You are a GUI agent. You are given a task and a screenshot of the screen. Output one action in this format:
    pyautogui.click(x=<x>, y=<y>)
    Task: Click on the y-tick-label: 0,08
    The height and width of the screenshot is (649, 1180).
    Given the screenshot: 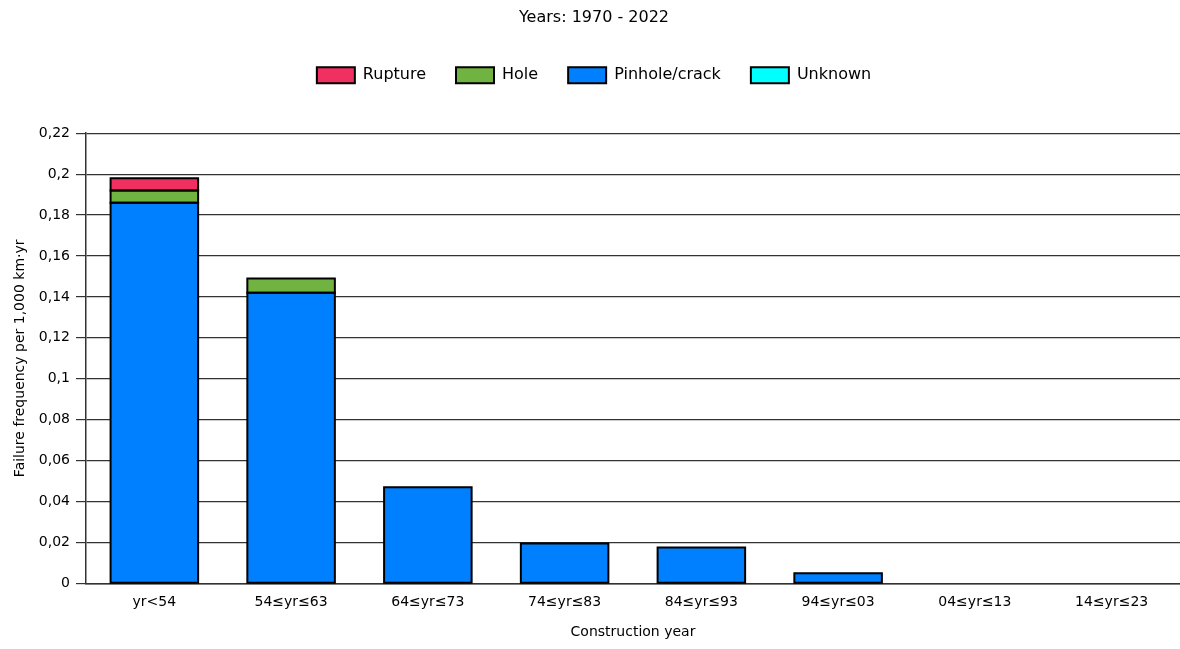 What is the action you would take?
    pyautogui.click(x=54, y=418)
    